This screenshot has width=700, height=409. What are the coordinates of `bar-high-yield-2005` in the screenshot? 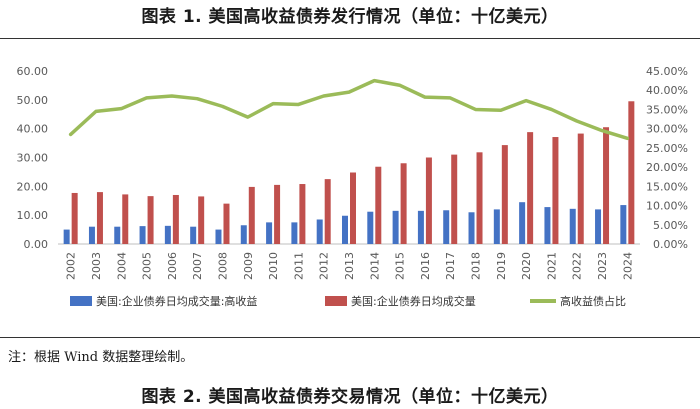 It's located at (142, 235).